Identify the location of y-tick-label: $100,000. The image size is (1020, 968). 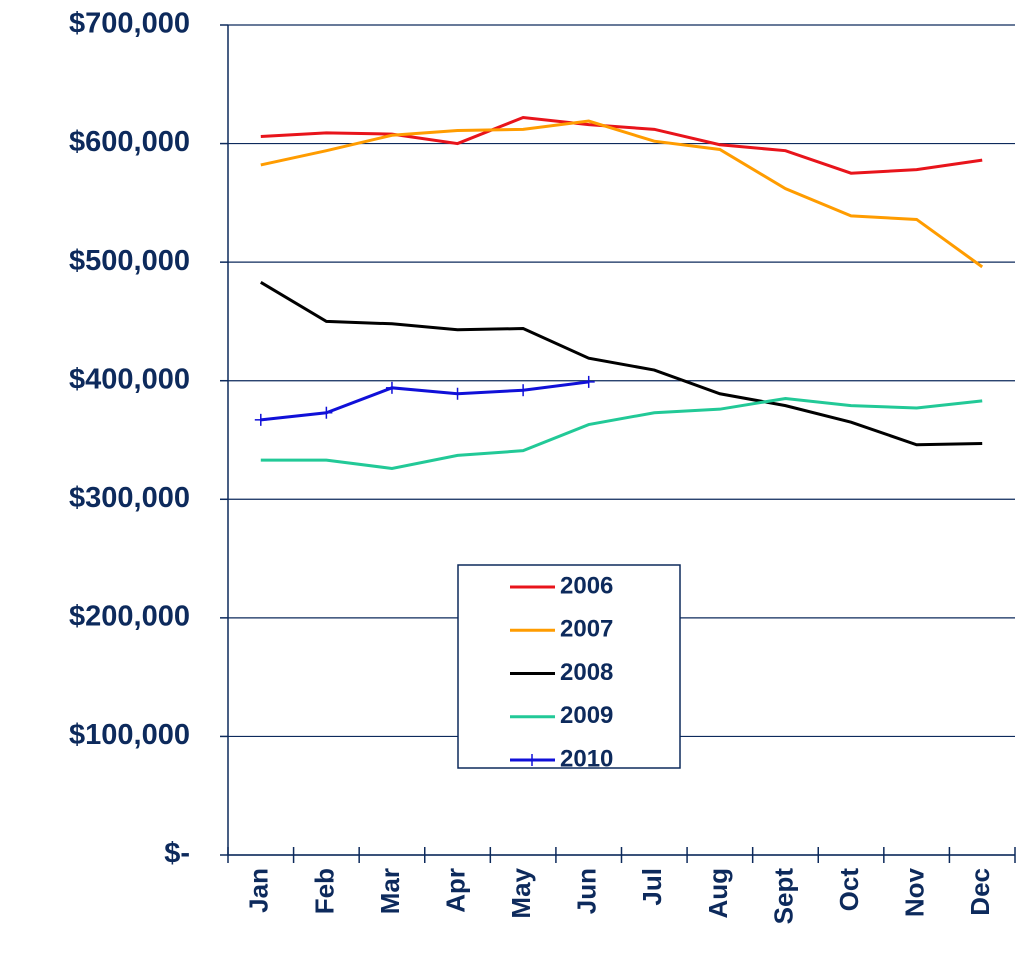
(129, 735).